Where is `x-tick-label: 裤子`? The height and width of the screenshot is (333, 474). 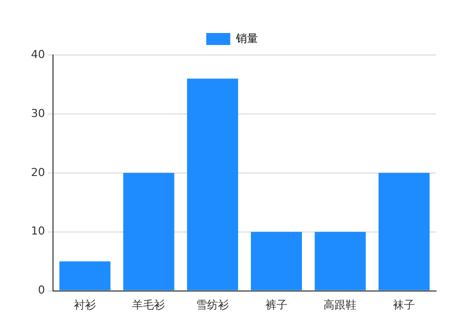 x-tick-label: 裤子 is located at coordinates (276, 305).